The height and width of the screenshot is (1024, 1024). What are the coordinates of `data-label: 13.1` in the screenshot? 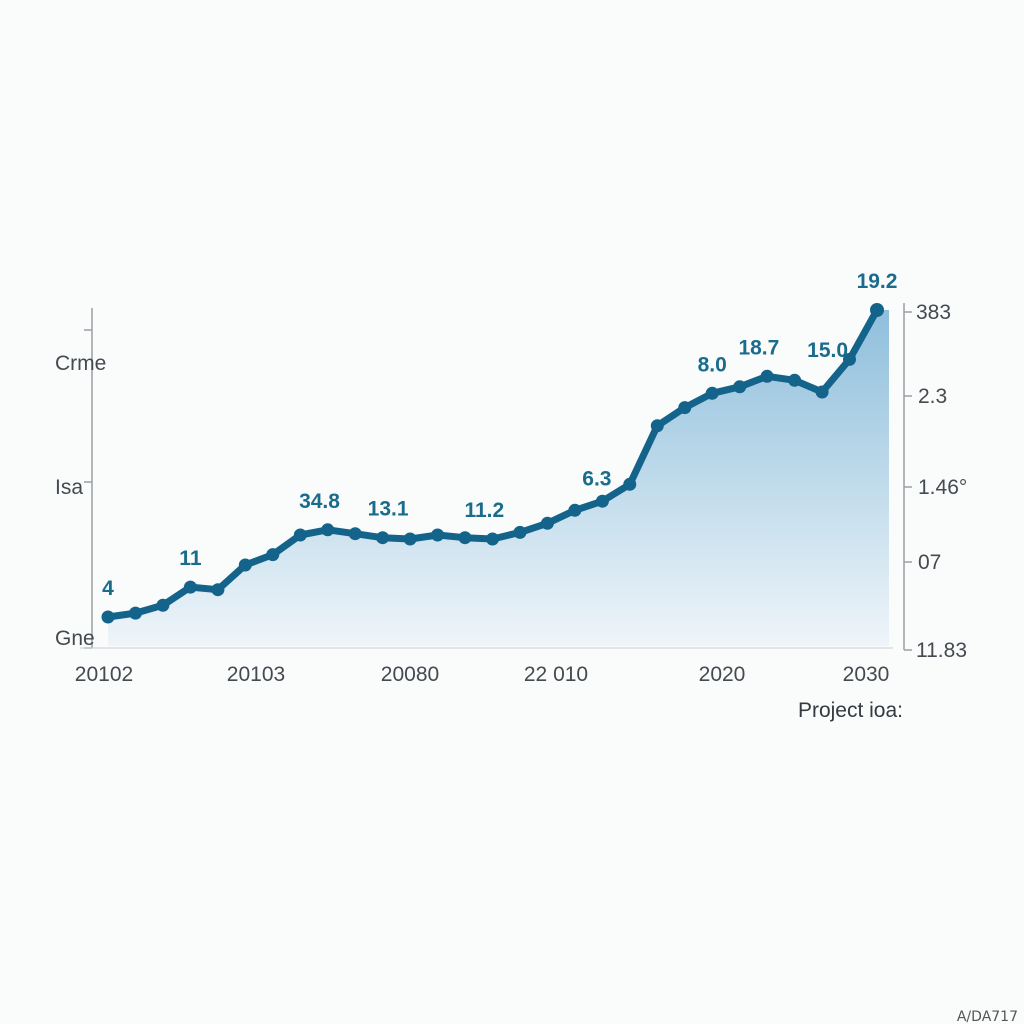 It's located at (388, 509).